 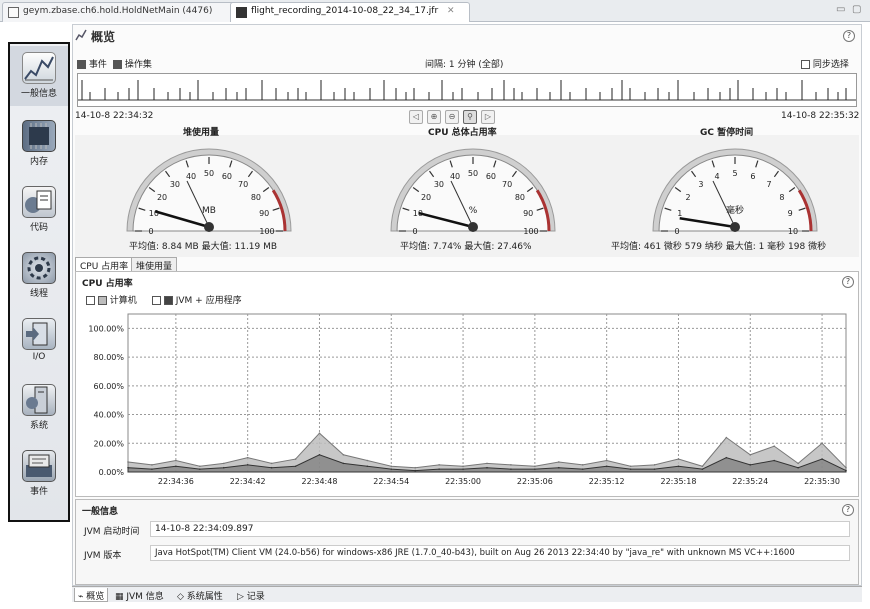 I want to click on gauge-tick-label: 80, so click(x=520, y=197).